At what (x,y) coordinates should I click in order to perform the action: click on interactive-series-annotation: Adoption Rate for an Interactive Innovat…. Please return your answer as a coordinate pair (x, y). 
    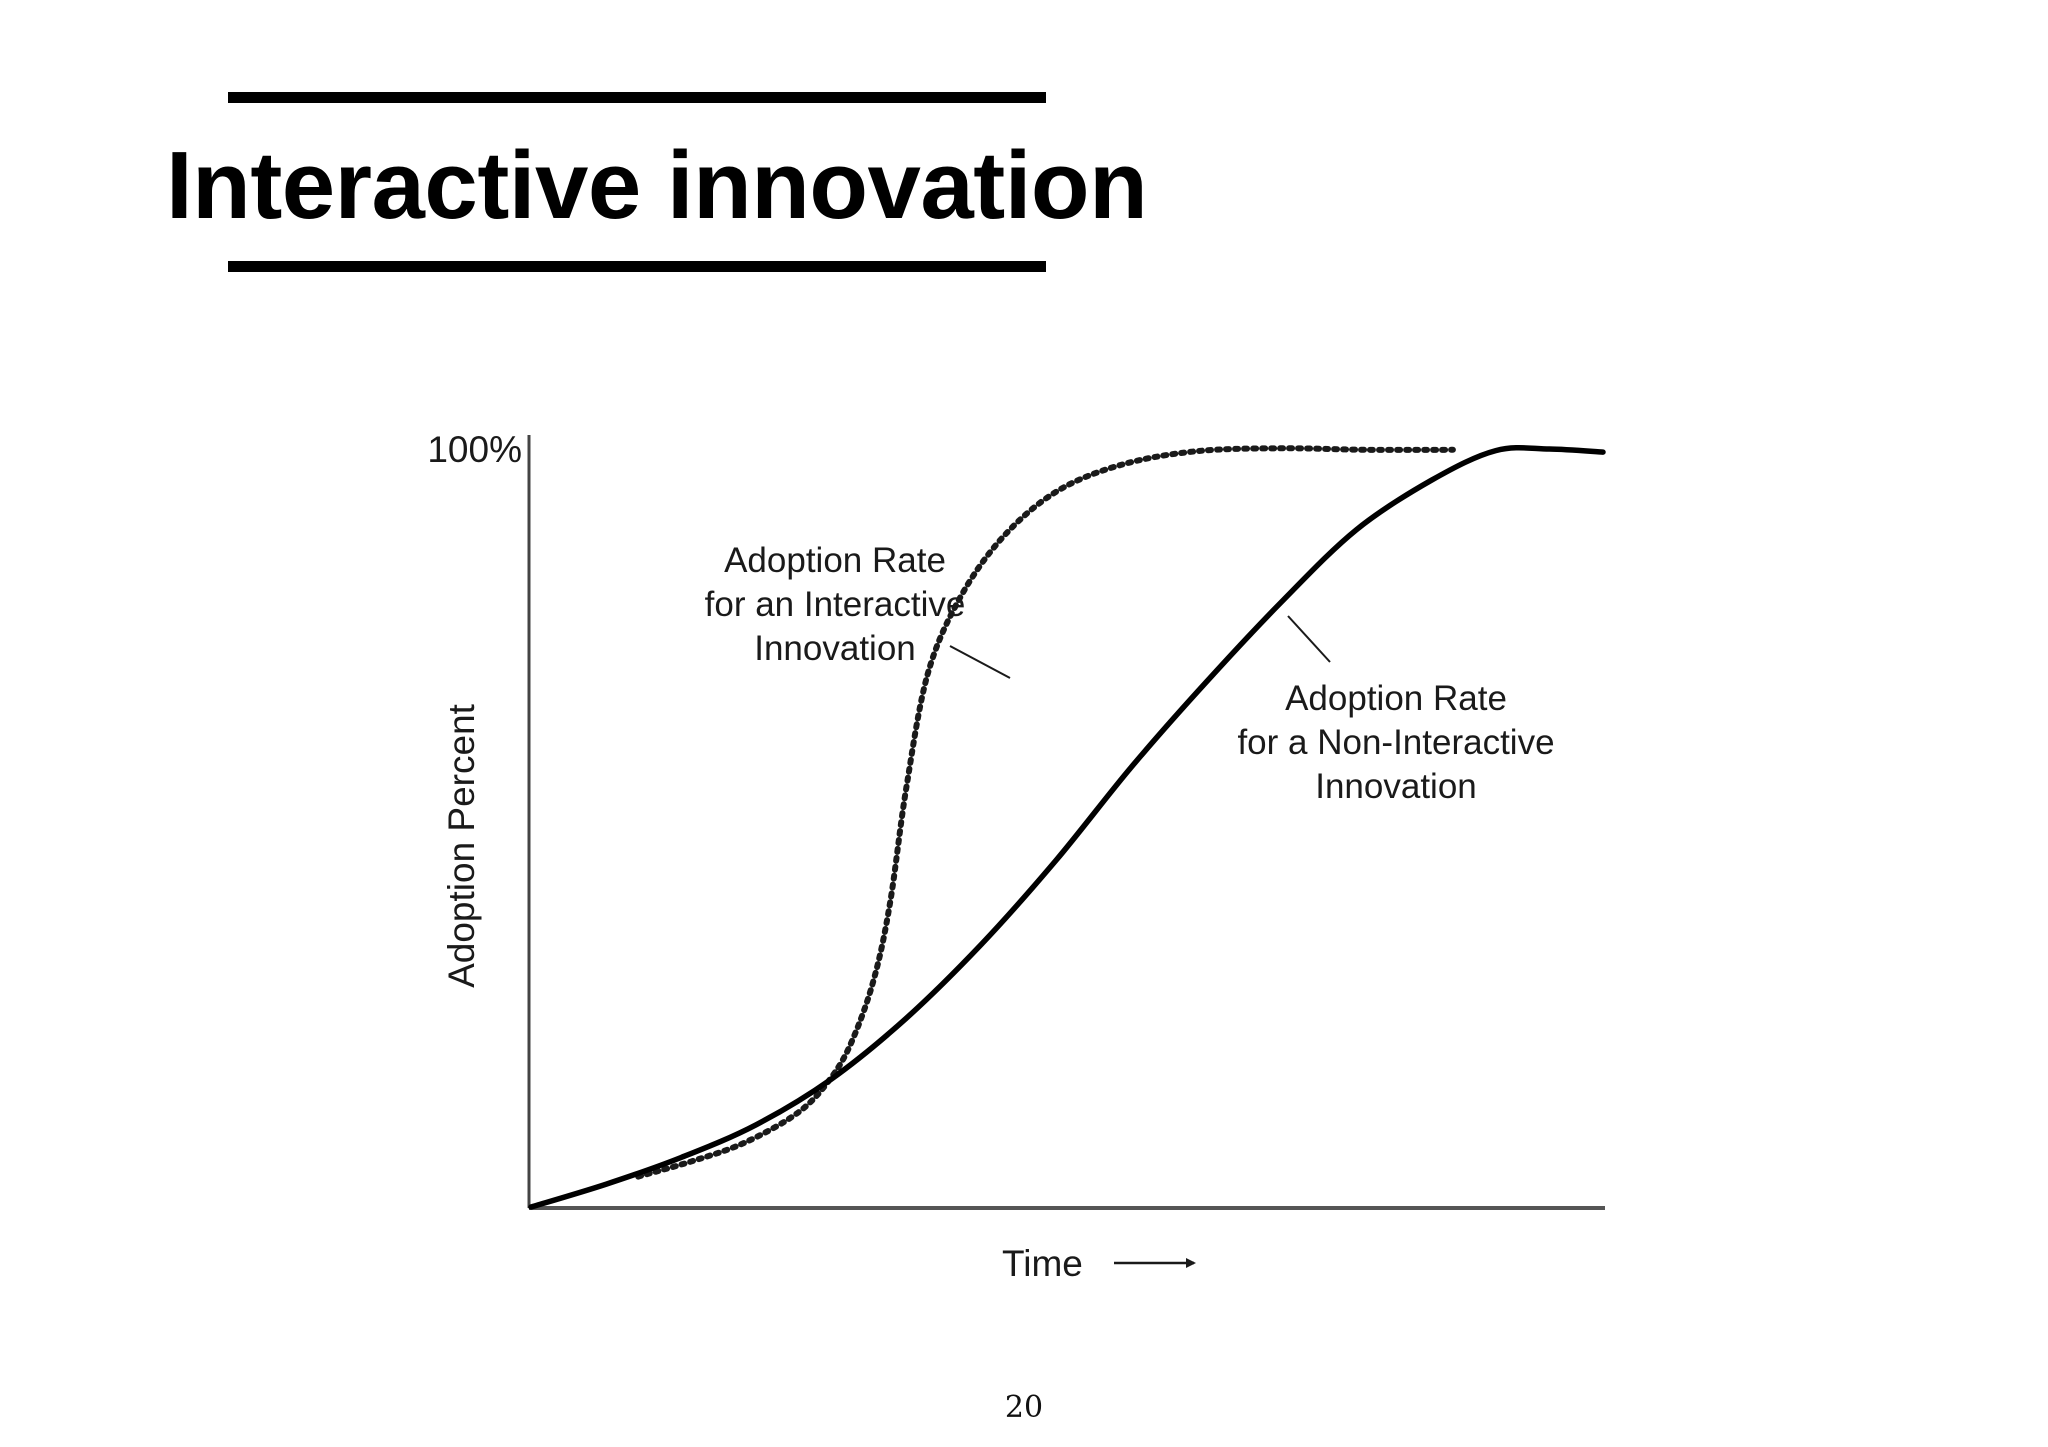
    Looking at the image, I should click on (858, 610).